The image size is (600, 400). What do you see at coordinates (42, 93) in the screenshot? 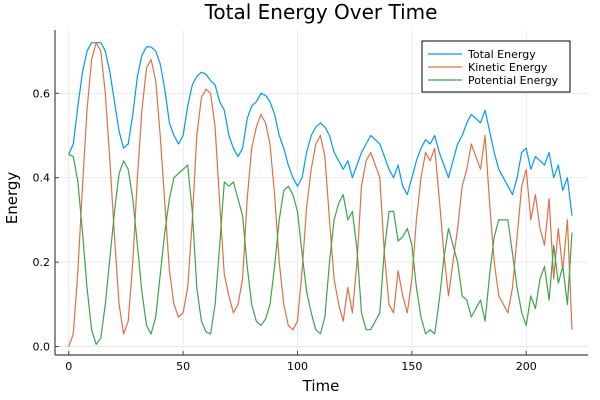
I see `y-tick-label: 0.6` at bounding box center [42, 93].